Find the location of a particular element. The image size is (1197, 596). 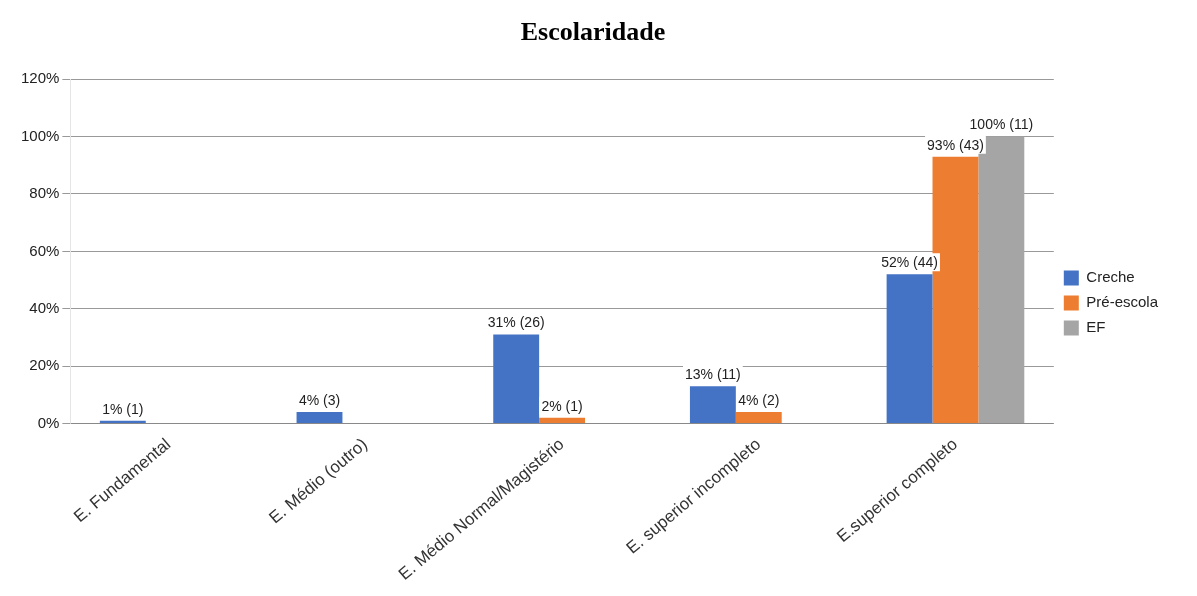

legend-label: Creche is located at coordinates (1110, 277).